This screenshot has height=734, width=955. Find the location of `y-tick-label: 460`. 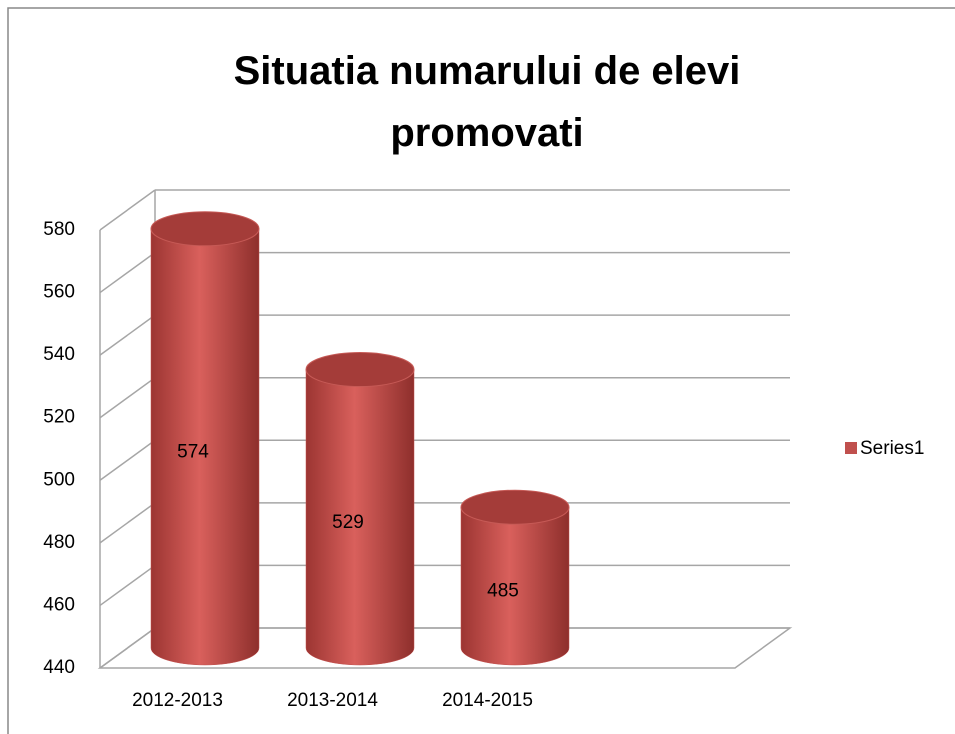

y-tick-label: 460 is located at coordinates (59, 604).